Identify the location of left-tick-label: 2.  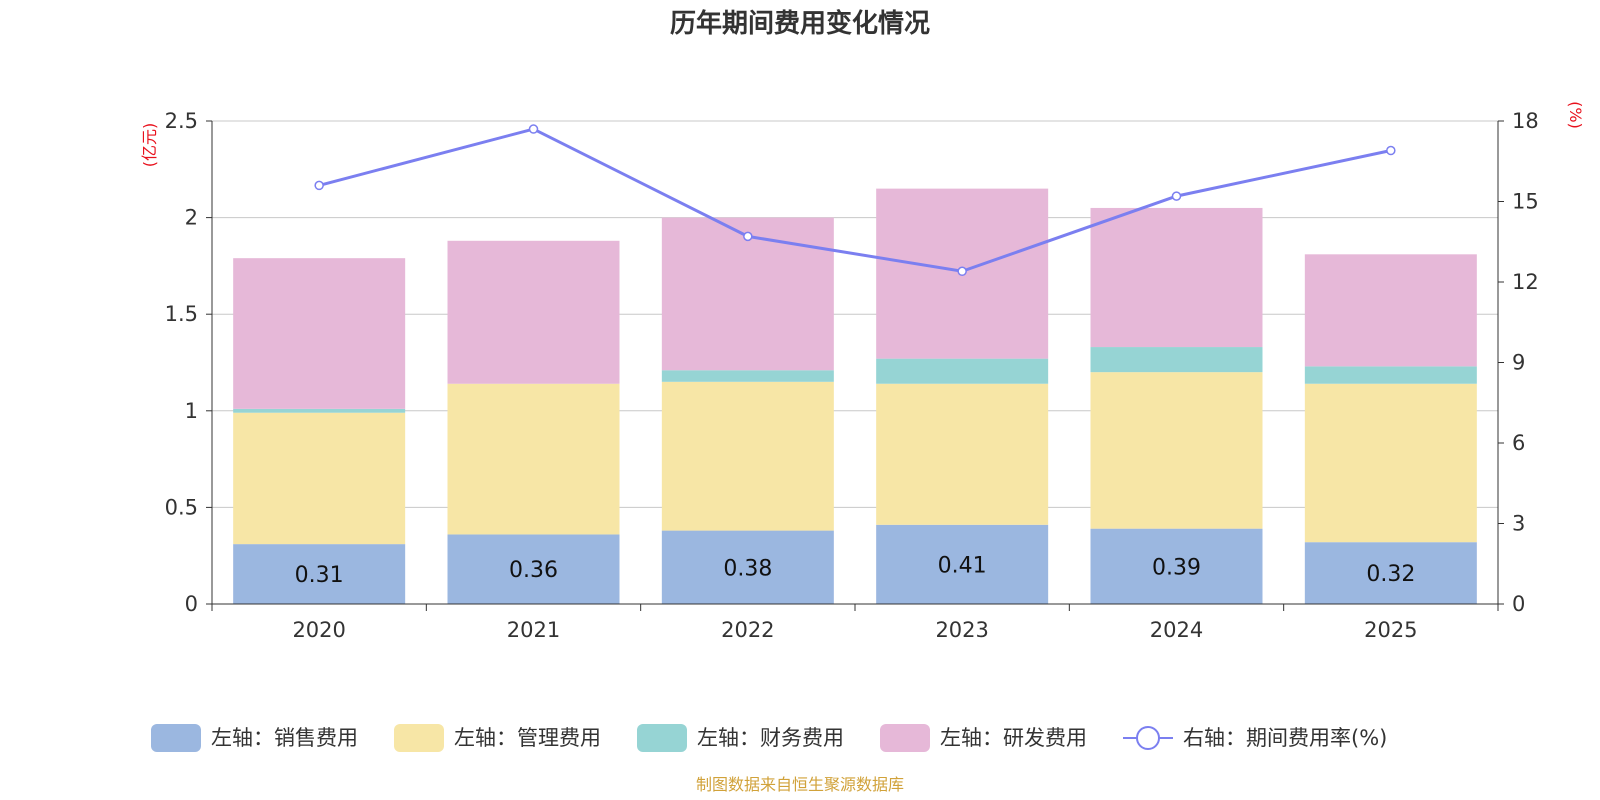
(191, 218).